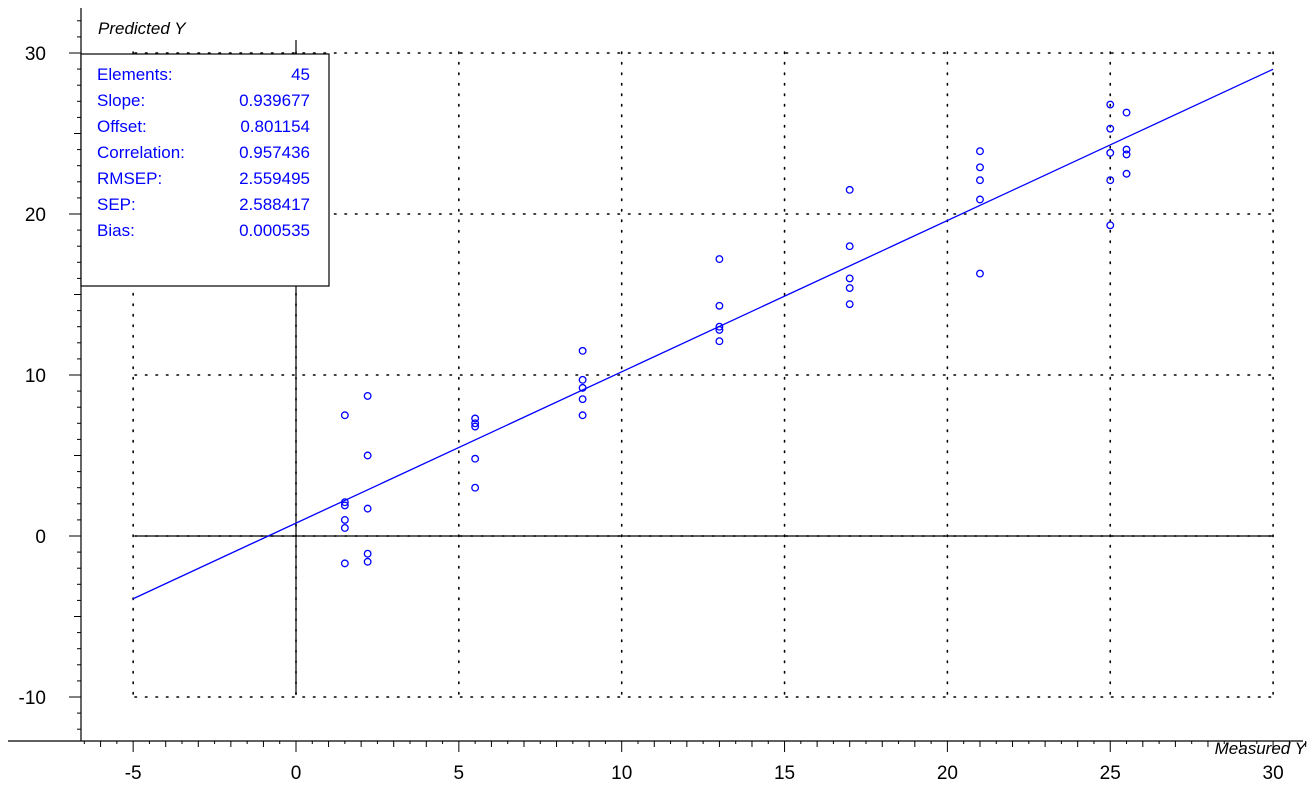 The width and height of the screenshot is (1311, 786). What do you see at coordinates (121, 100) in the screenshot?
I see `stats-label: Slope:` at bounding box center [121, 100].